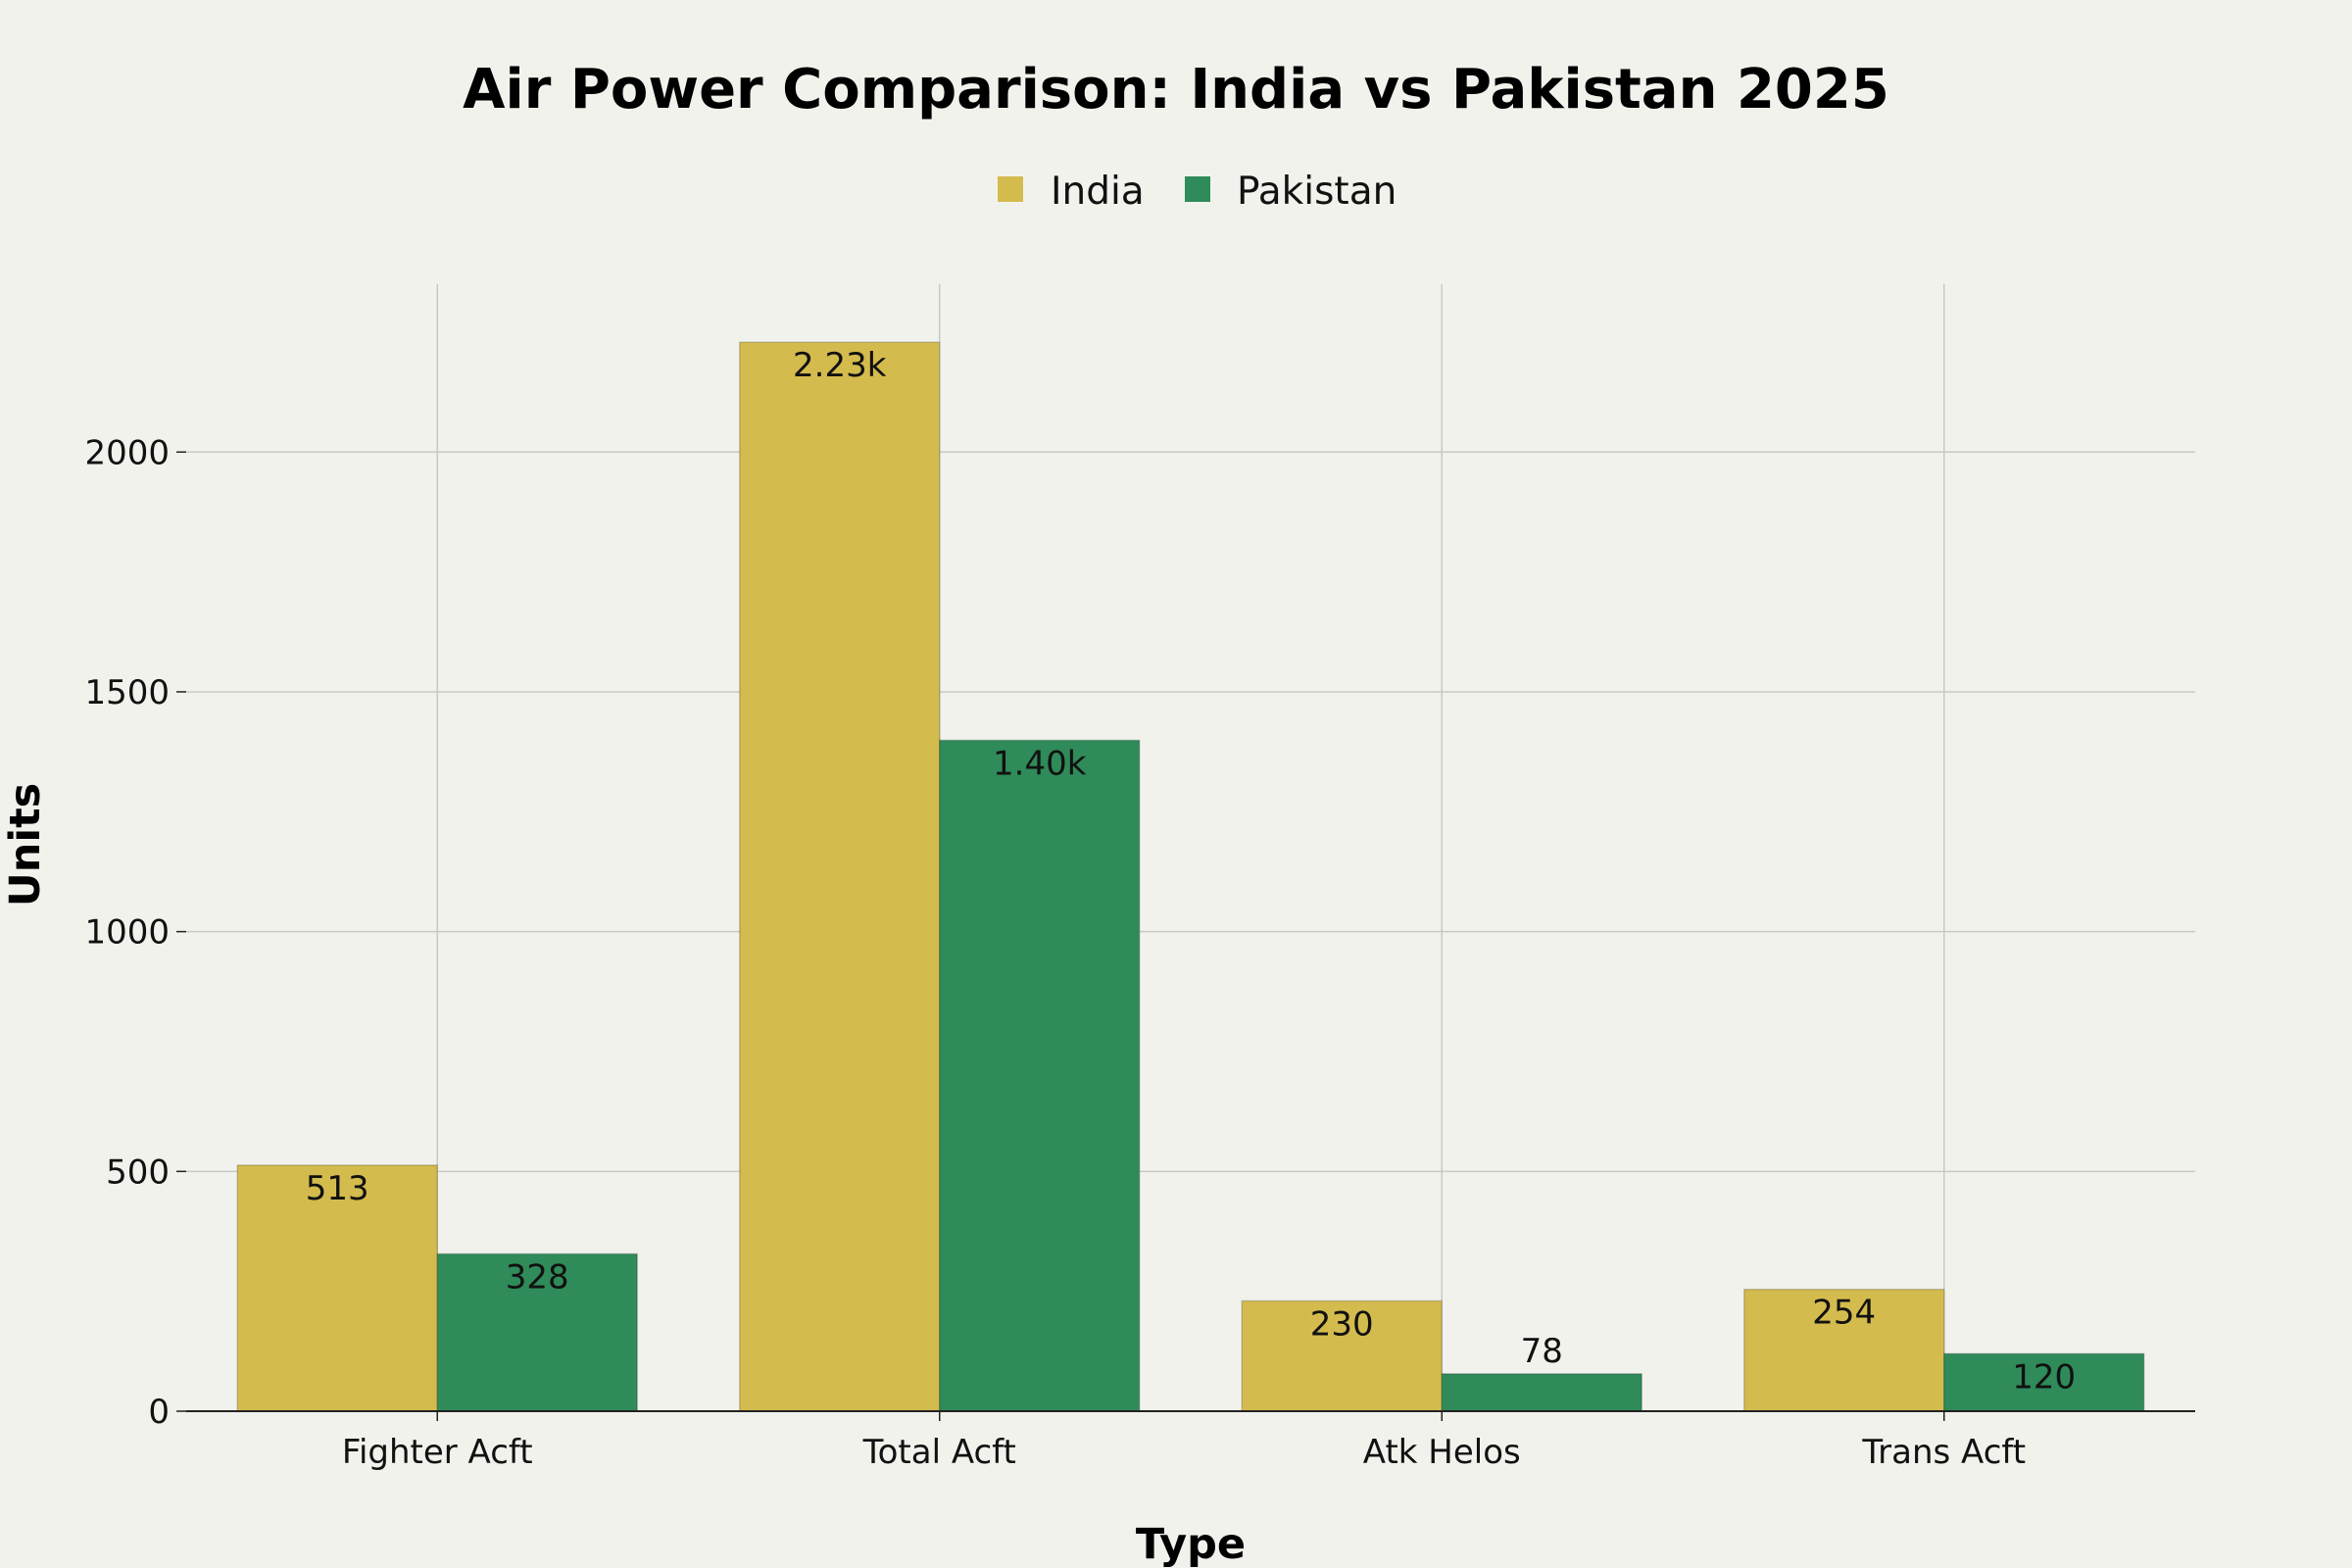 Image resolution: width=2352 pixels, height=1568 pixels. I want to click on x-axis-title: Type, so click(1191, 1544).